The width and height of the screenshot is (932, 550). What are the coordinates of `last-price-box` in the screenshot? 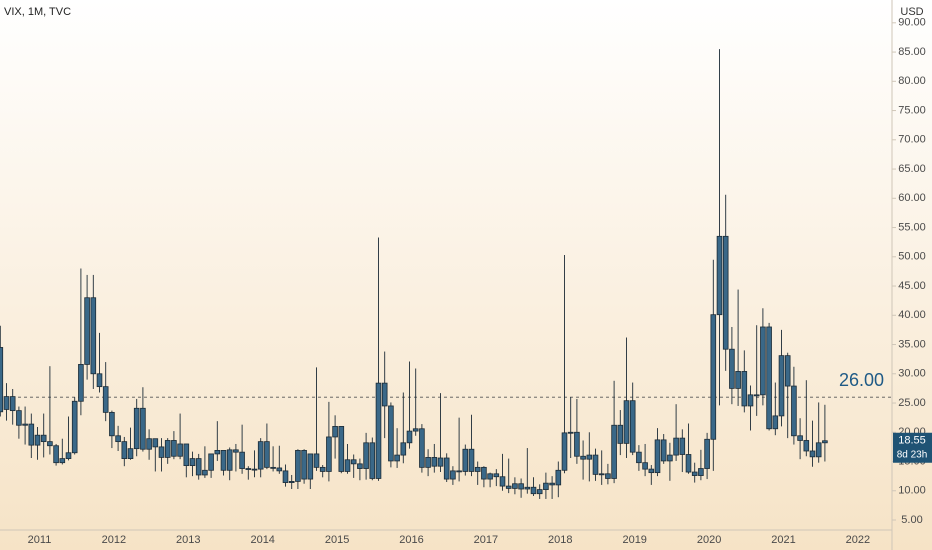 It's located at (912, 447).